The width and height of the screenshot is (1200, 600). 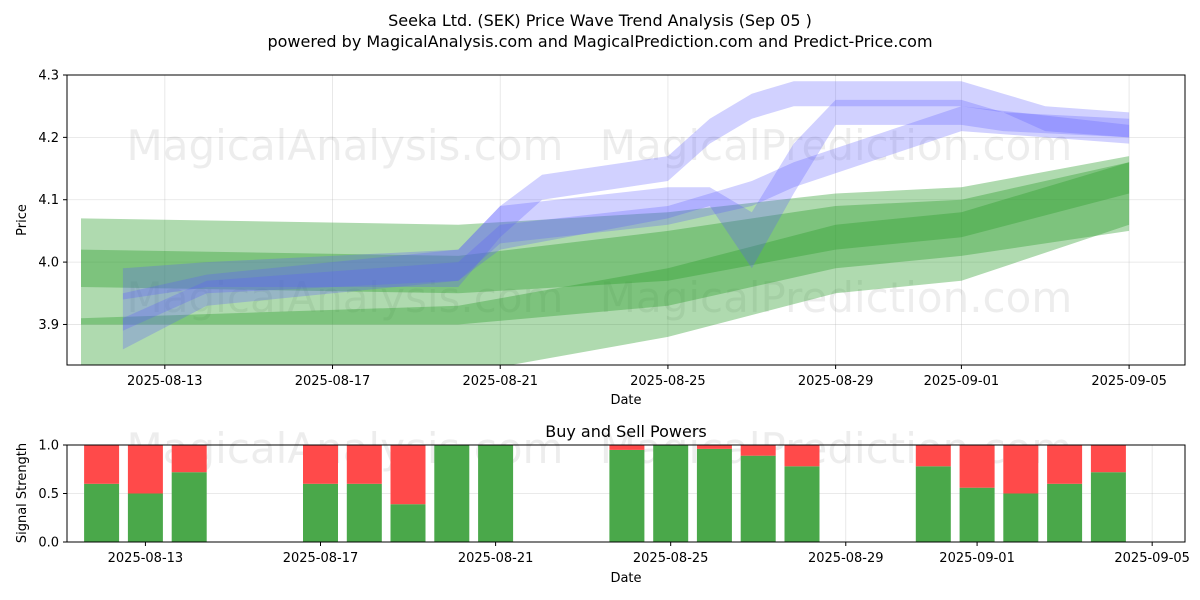 What do you see at coordinates (1129, 381) in the screenshot?
I see `price-x-tick-label: 2025-09-05` at bounding box center [1129, 381].